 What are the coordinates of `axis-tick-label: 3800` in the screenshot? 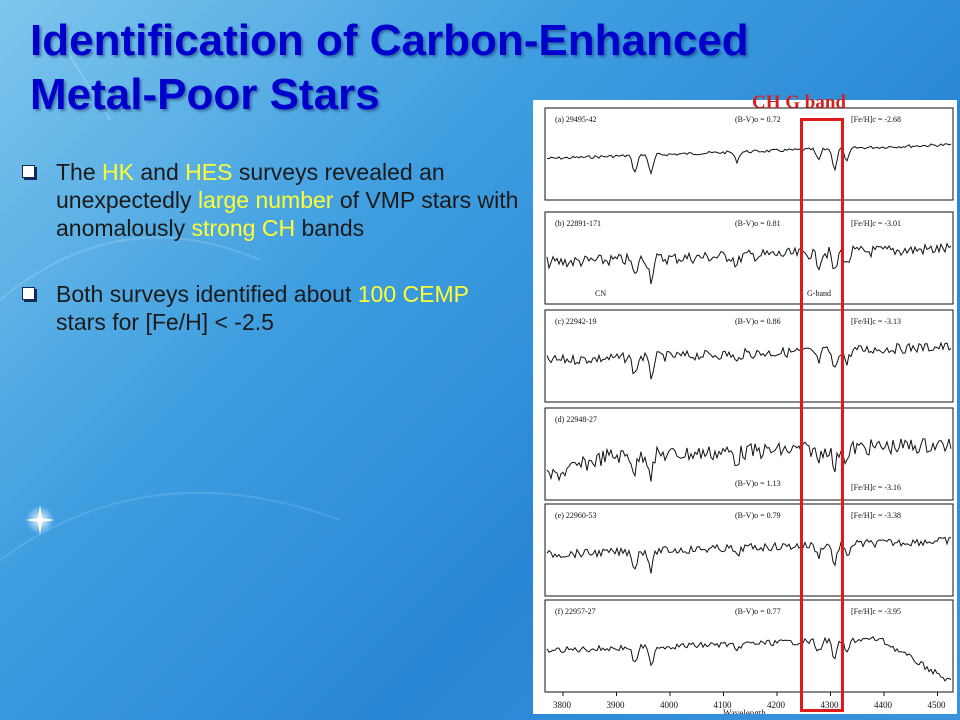 It's located at (562, 705).